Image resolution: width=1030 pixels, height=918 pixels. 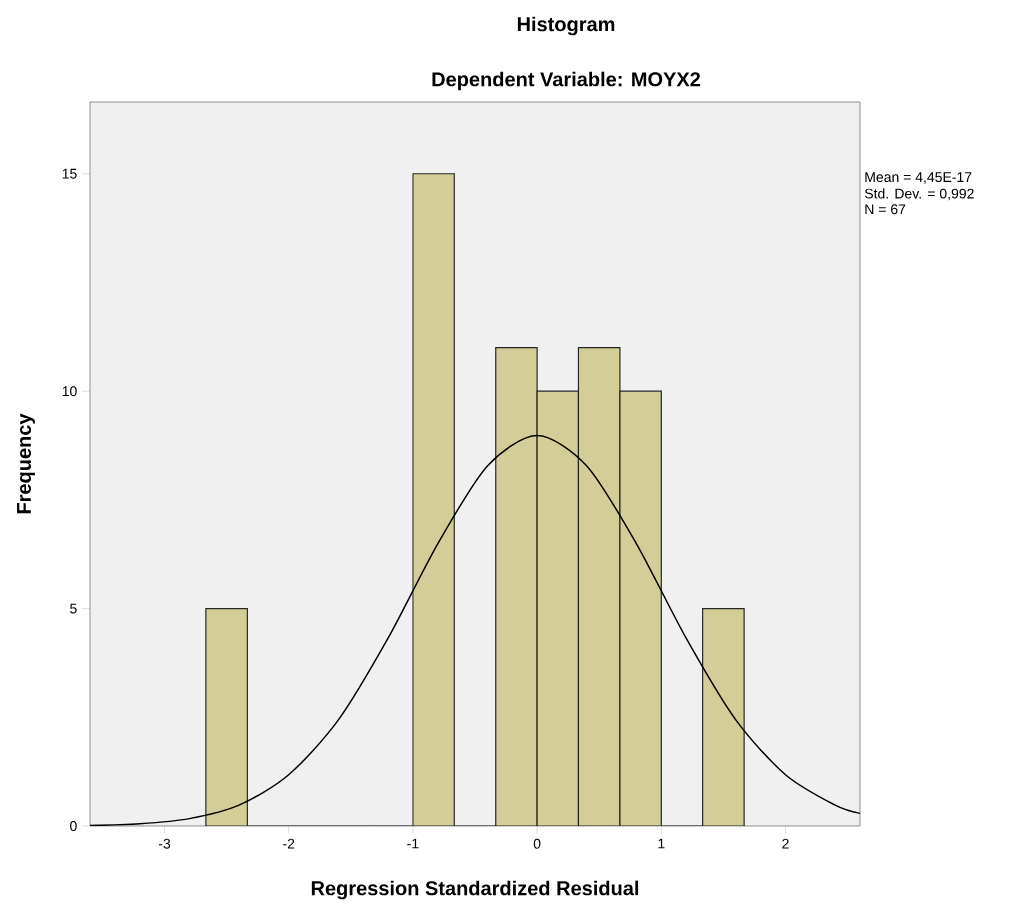 What do you see at coordinates (566, 26) in the screenshot?
I see `chart-title: Histogram` at bounding box center [566, 26].